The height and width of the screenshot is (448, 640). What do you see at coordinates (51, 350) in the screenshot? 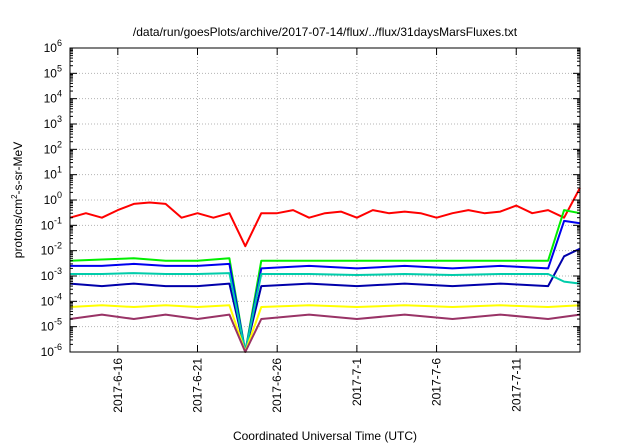
I see `y-tick-label: 10⁻⁶` at bounding box center [51, 350].